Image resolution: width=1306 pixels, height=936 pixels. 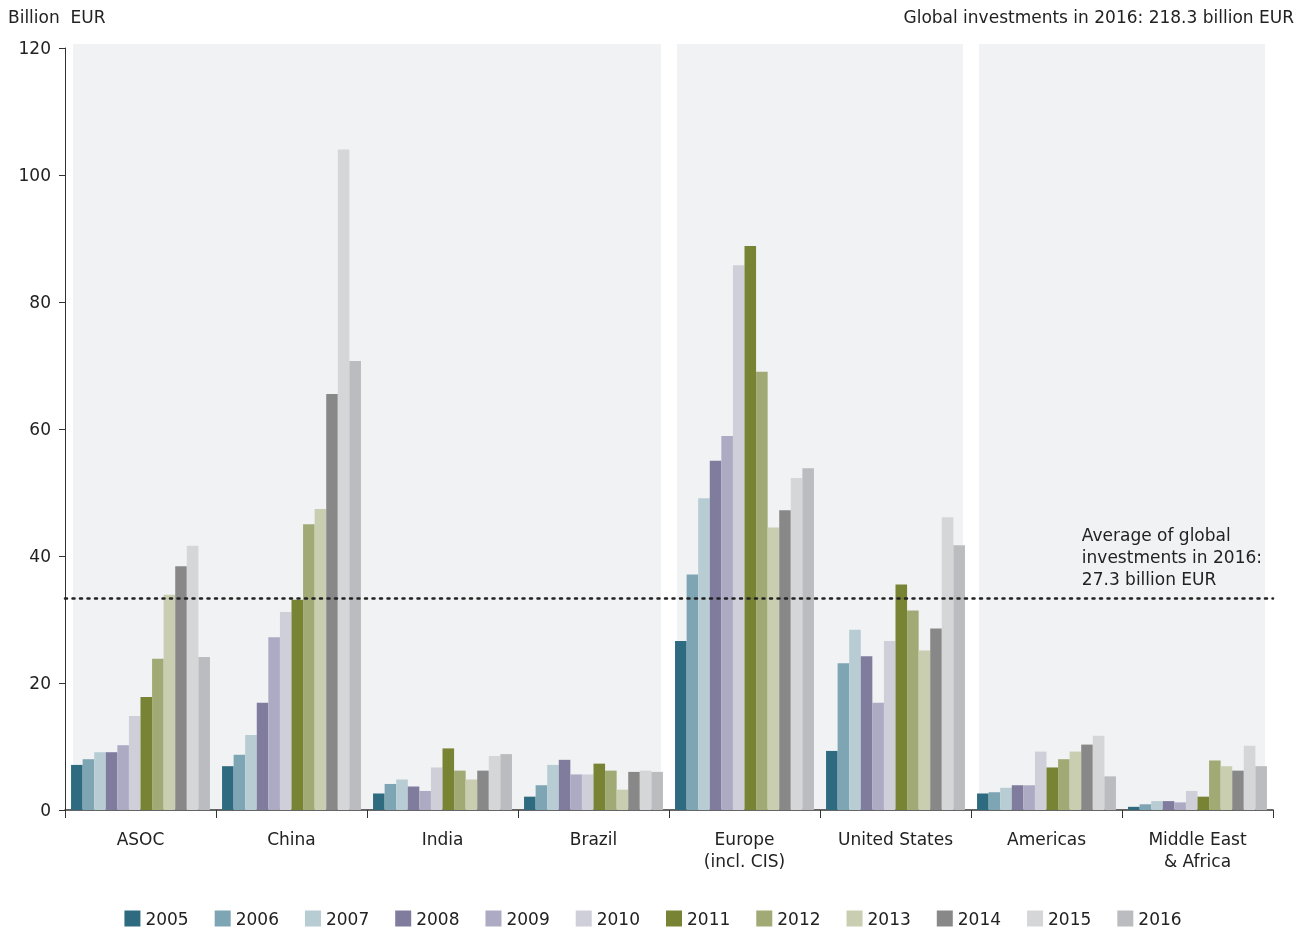 What do you see at coordinates (40, 302) in the screenshot?
I see `y-tick-label: 80` at bounding box center [40, 302].